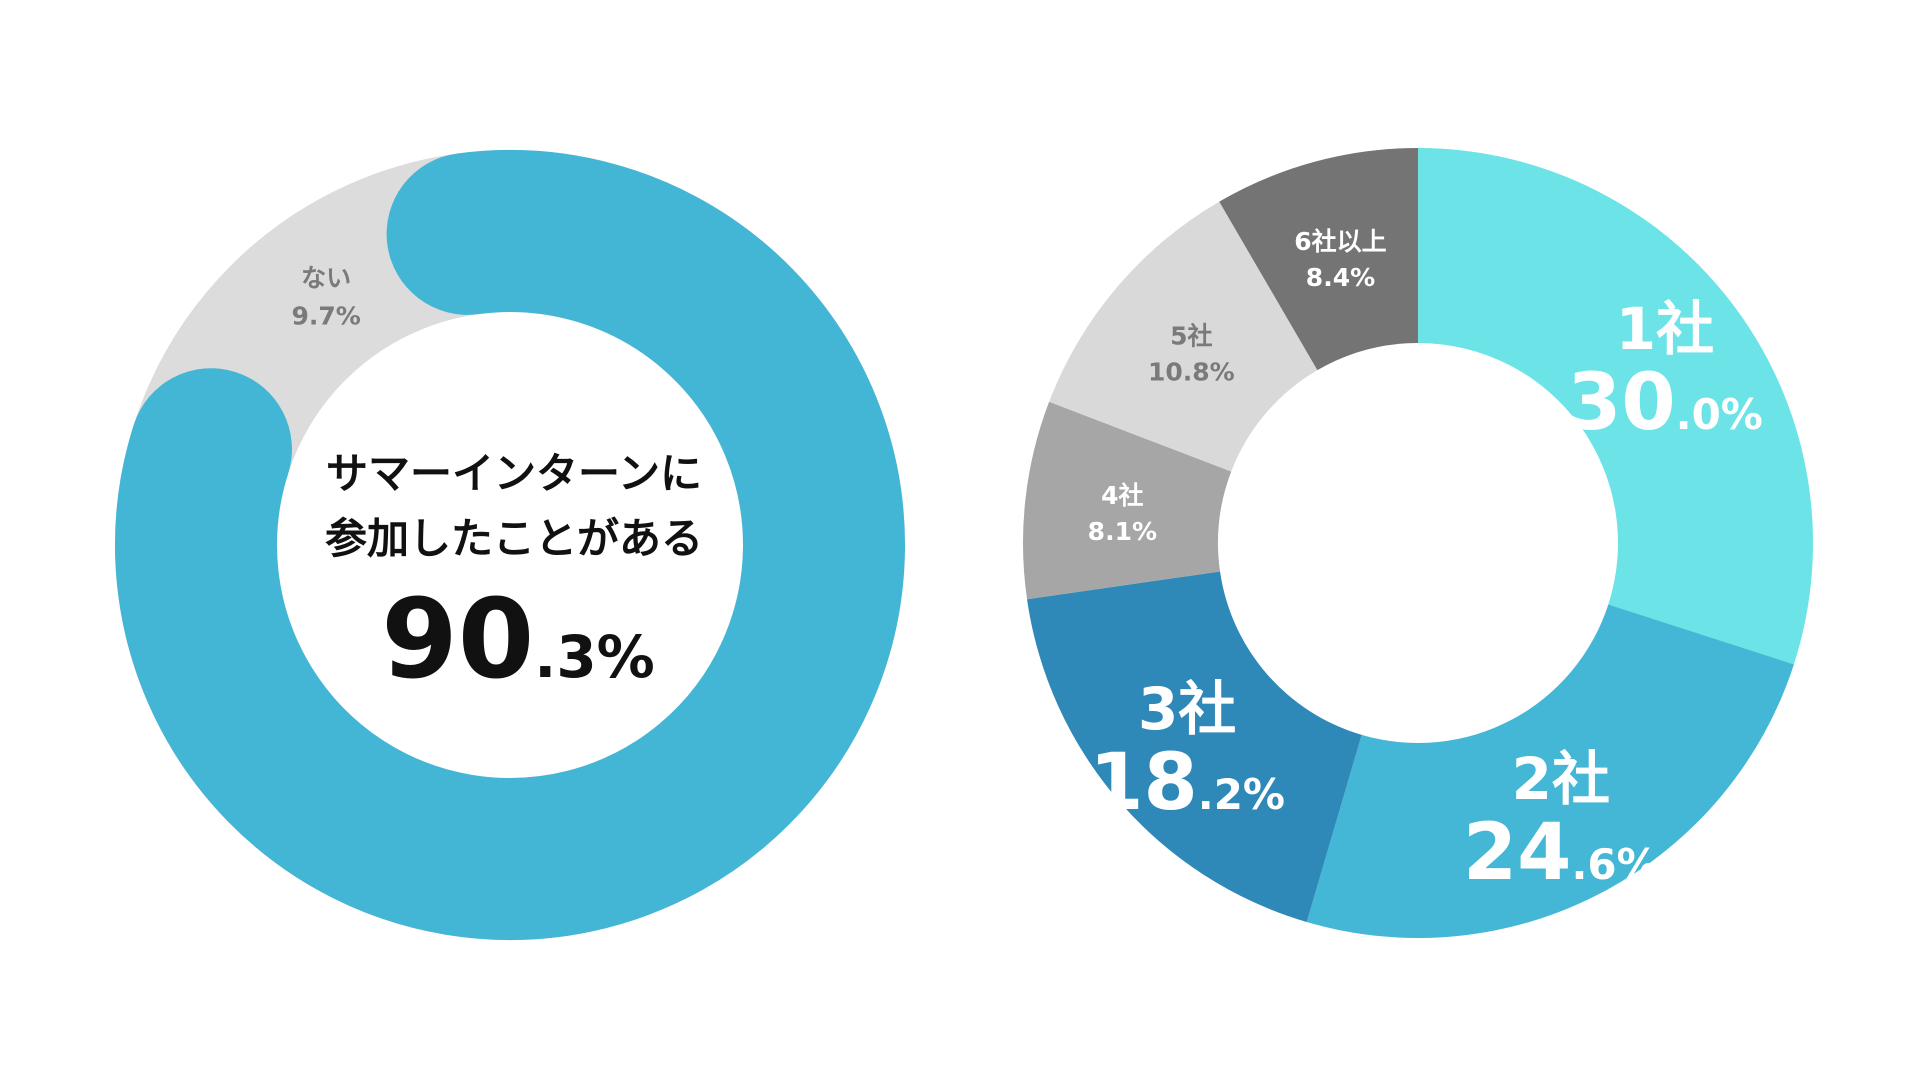 The width and height of the screenshot is (1920, 1080). What do you see at coordinates (1340, 277) in the screenshot?
I see `slice-value-5: 8.4%` at bounding box center [1340, 277].